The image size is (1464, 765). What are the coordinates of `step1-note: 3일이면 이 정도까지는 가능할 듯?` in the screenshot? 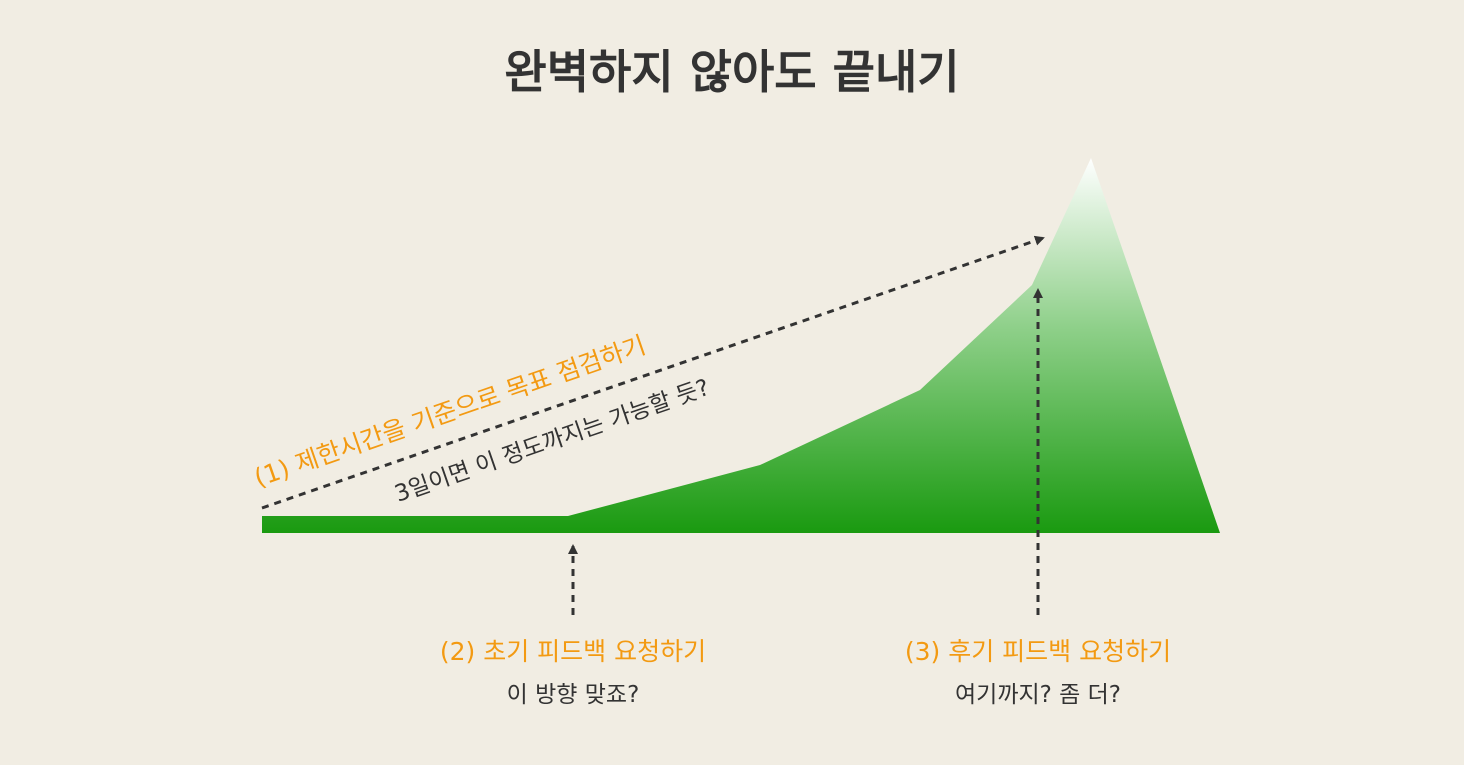 It's located at (551, 441).